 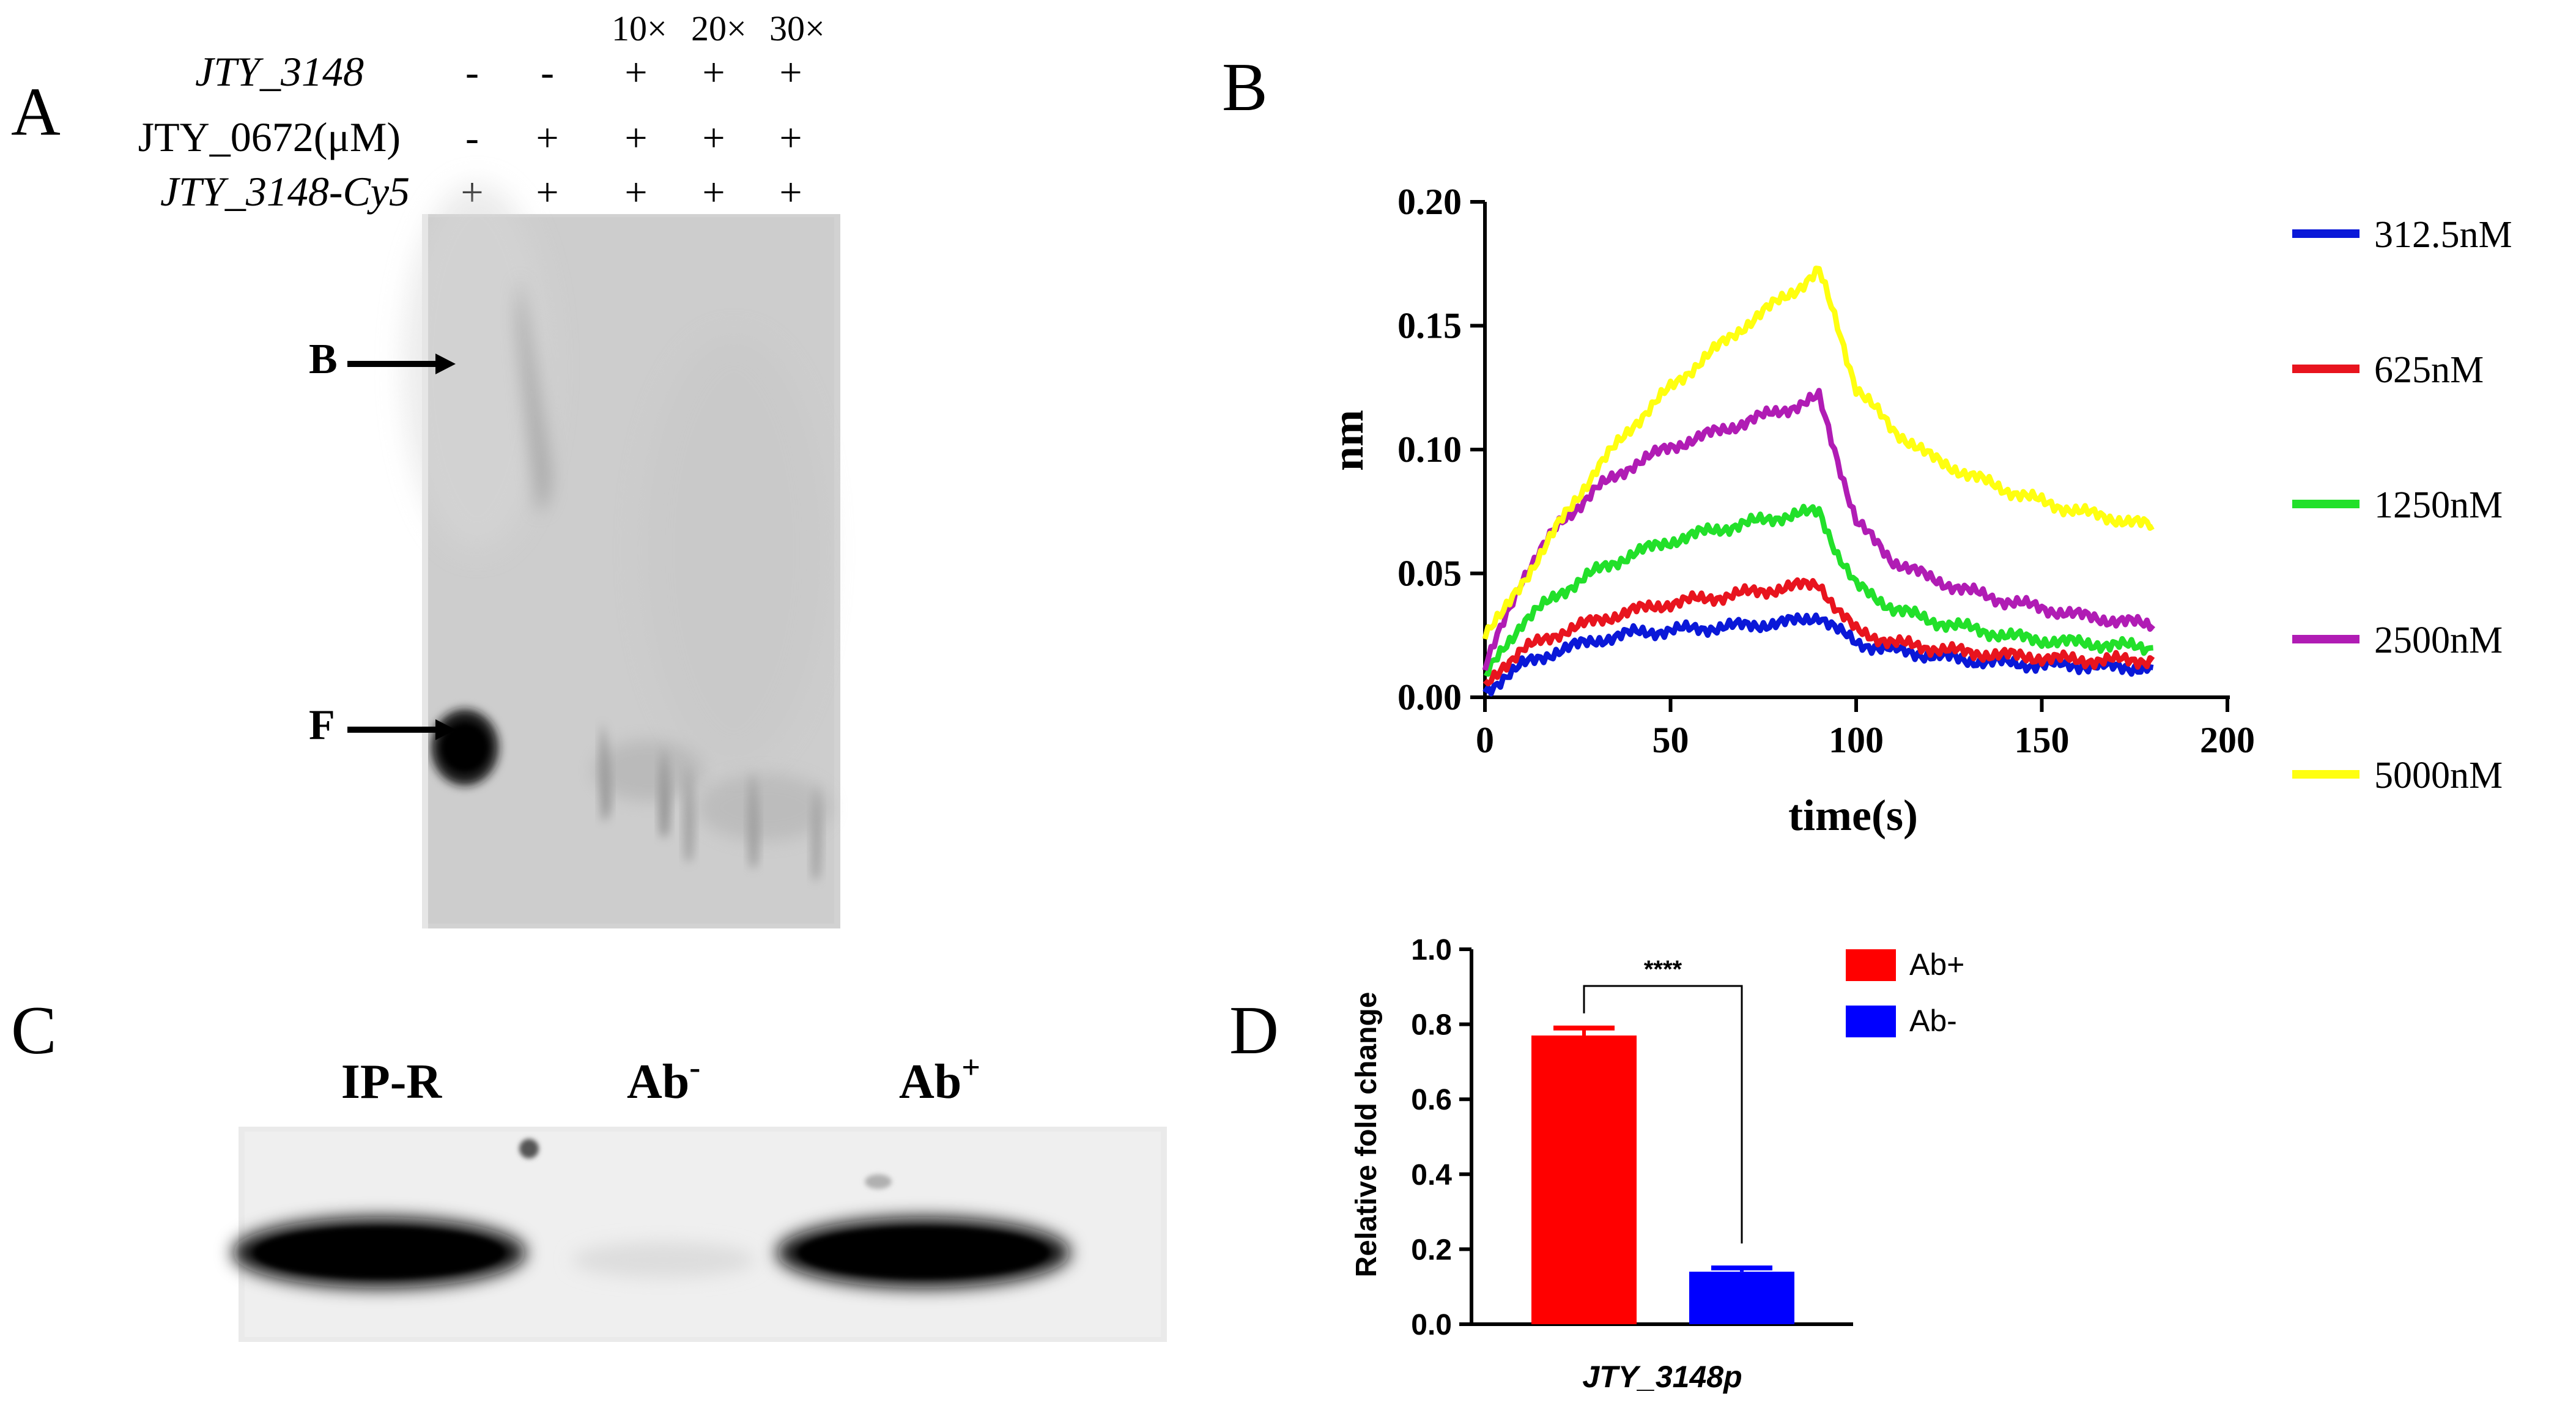 What do you see at coordinates (1662, 1377) in the screenshot?
I see `panel-d-x-axis-label: JTY_3148p` at bounding box center [1662, 1377].